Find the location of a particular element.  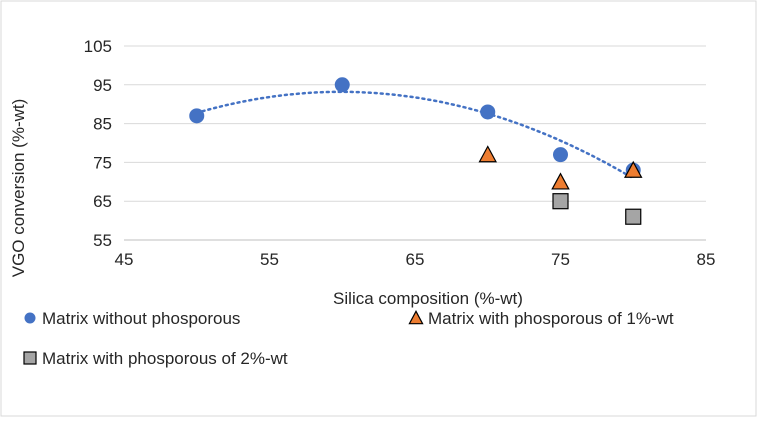

trendline-layer is located at coordinates (415, 135).